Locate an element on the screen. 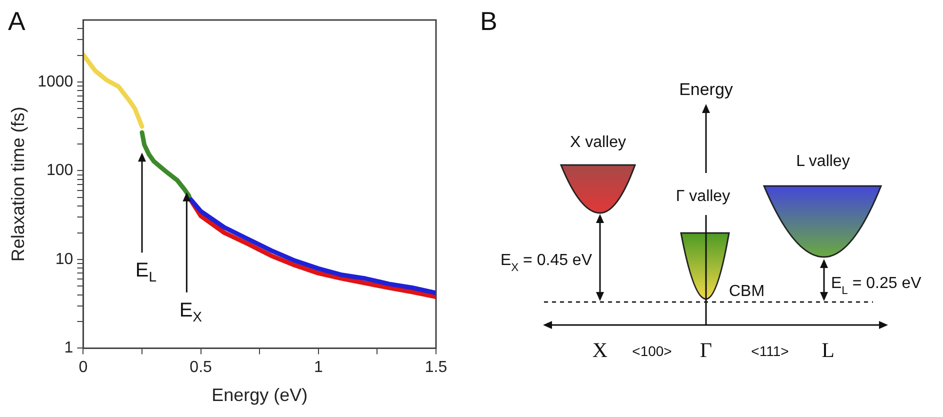  y-tick-label: 10 is located at coordinates (64, 259).